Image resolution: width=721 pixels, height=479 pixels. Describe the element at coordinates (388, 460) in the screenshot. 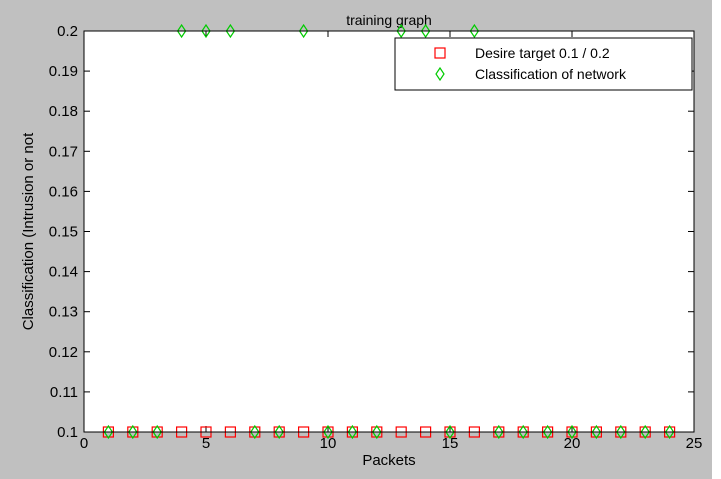

I see `x-axis-label: Packets` at that location.